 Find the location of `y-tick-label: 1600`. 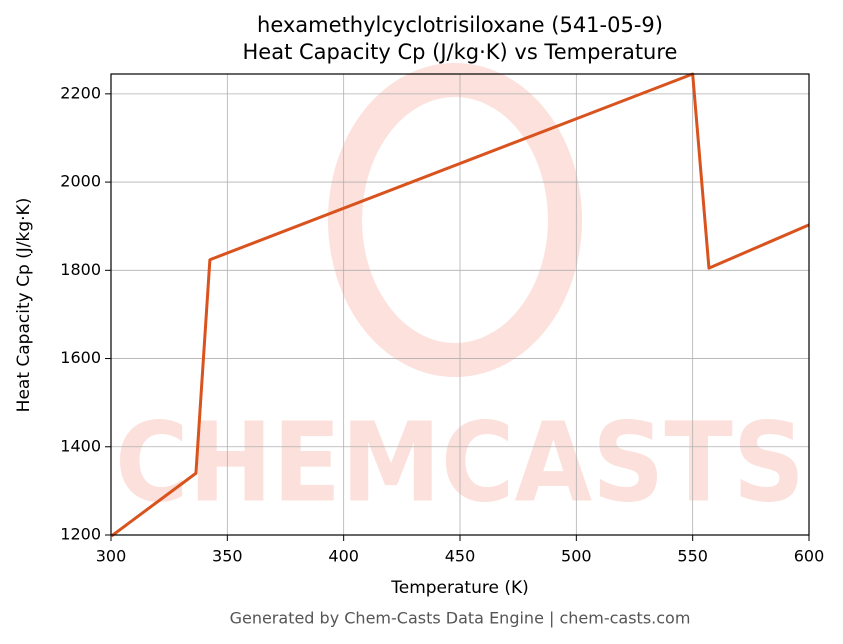

y-tick-label: 1600 is located at coordinates (80, 357).